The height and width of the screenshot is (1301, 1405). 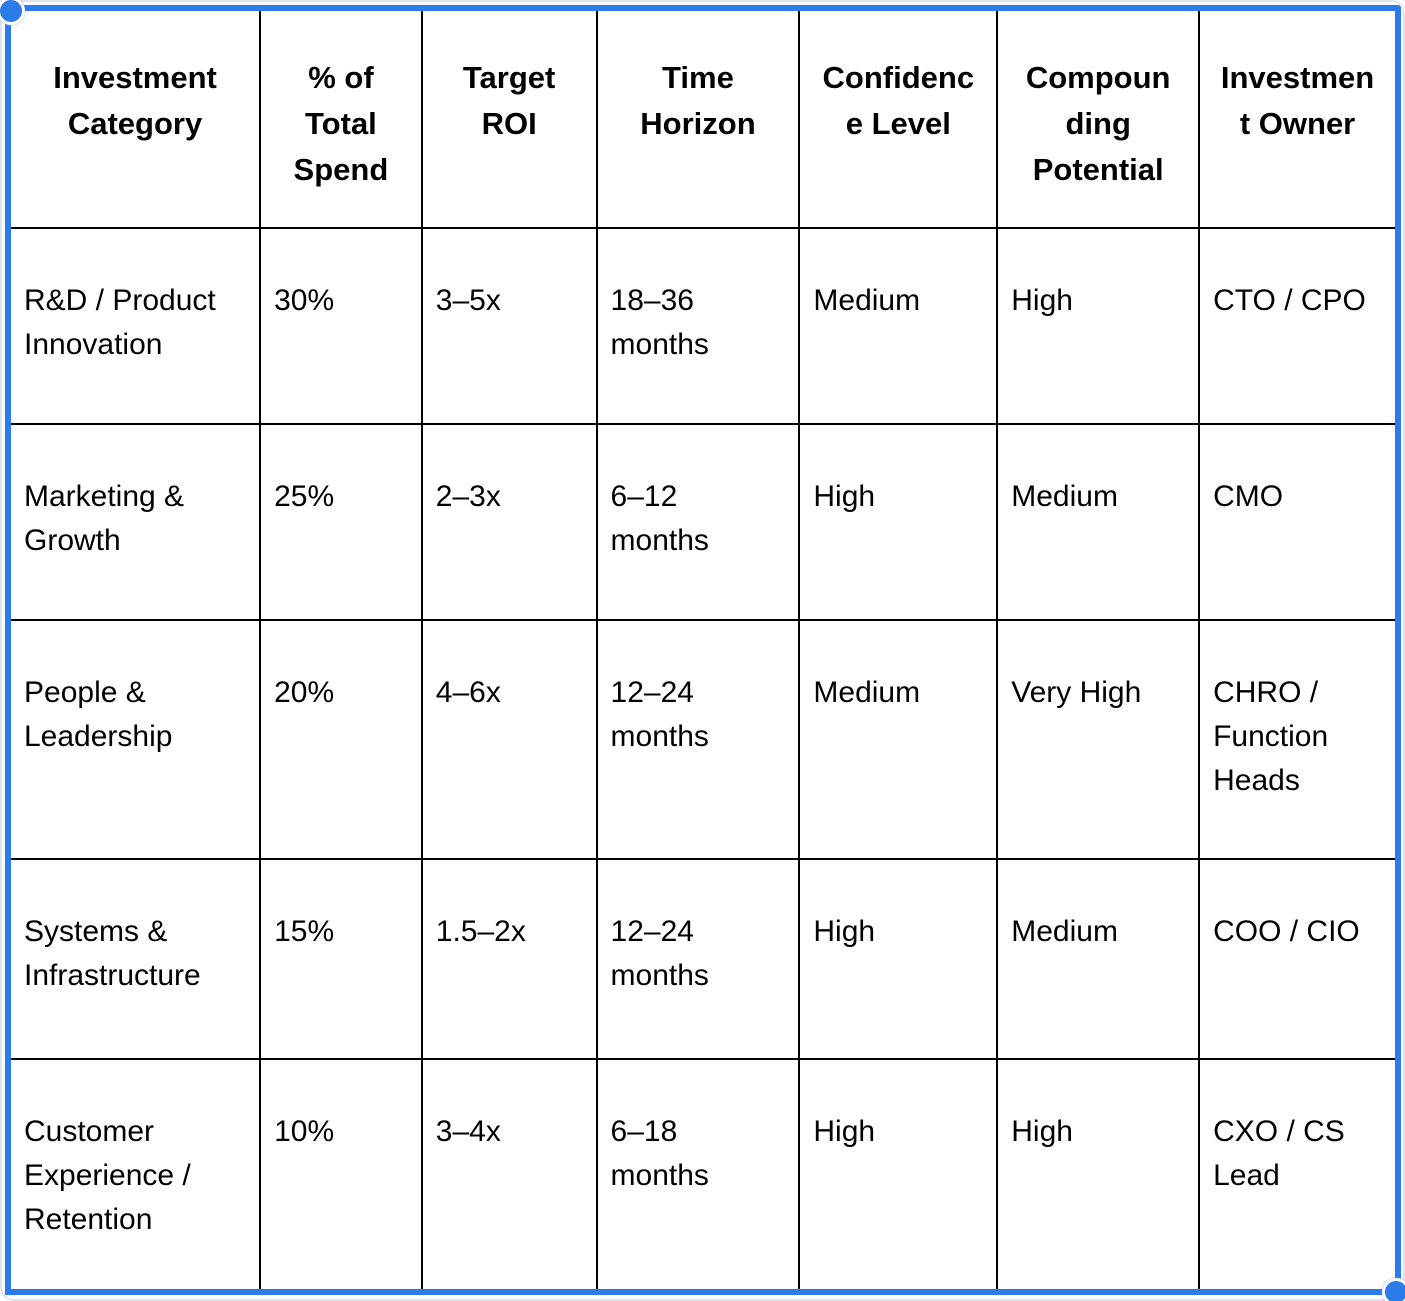 What do you see at coordinates (341, 959) in the screenshot?
I see `cell-percent-spend: 15%` at bounding box center [341, 959].